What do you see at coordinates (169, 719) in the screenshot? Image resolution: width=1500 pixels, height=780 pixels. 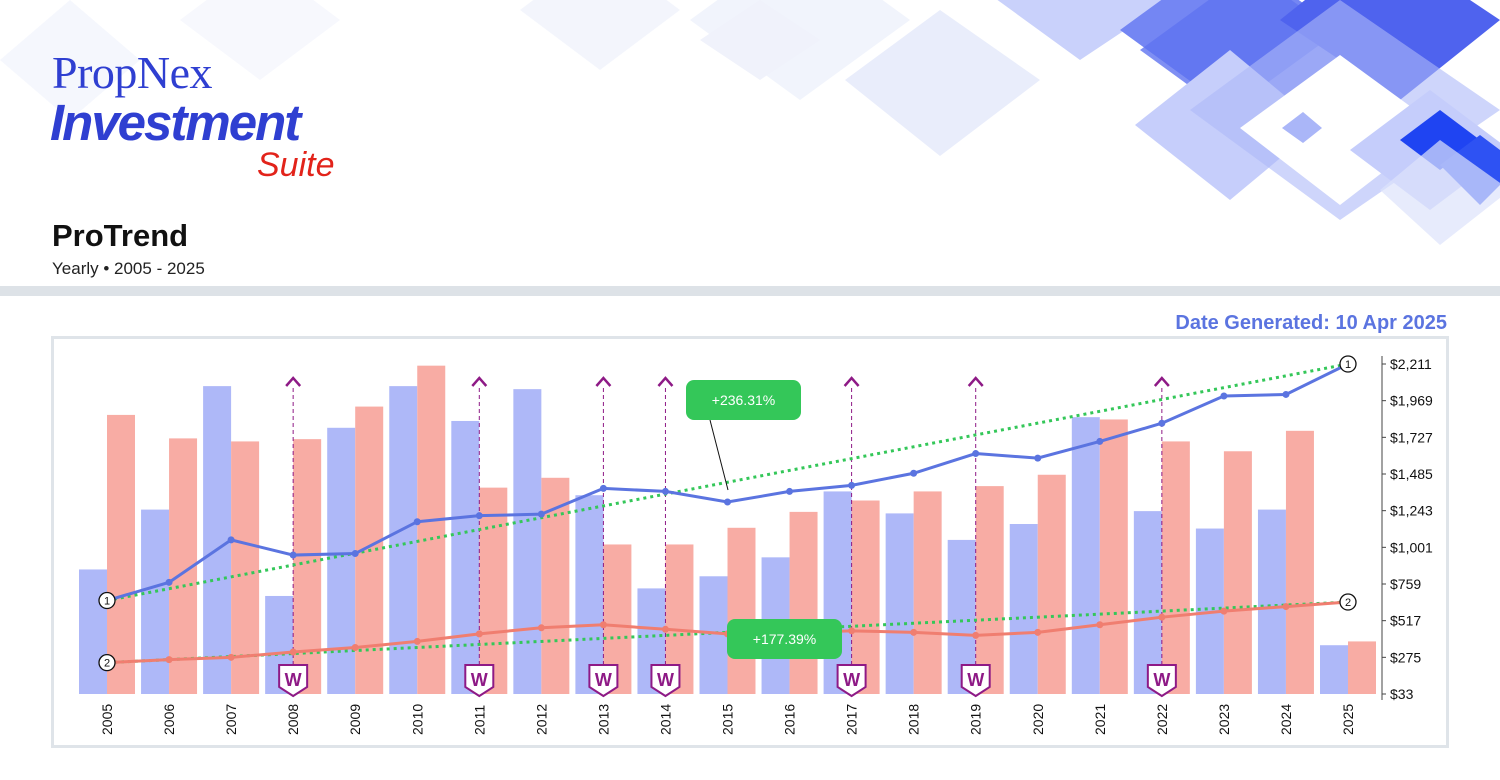 I see `x-tick-label: 2006` at bounding box center [169, 719].